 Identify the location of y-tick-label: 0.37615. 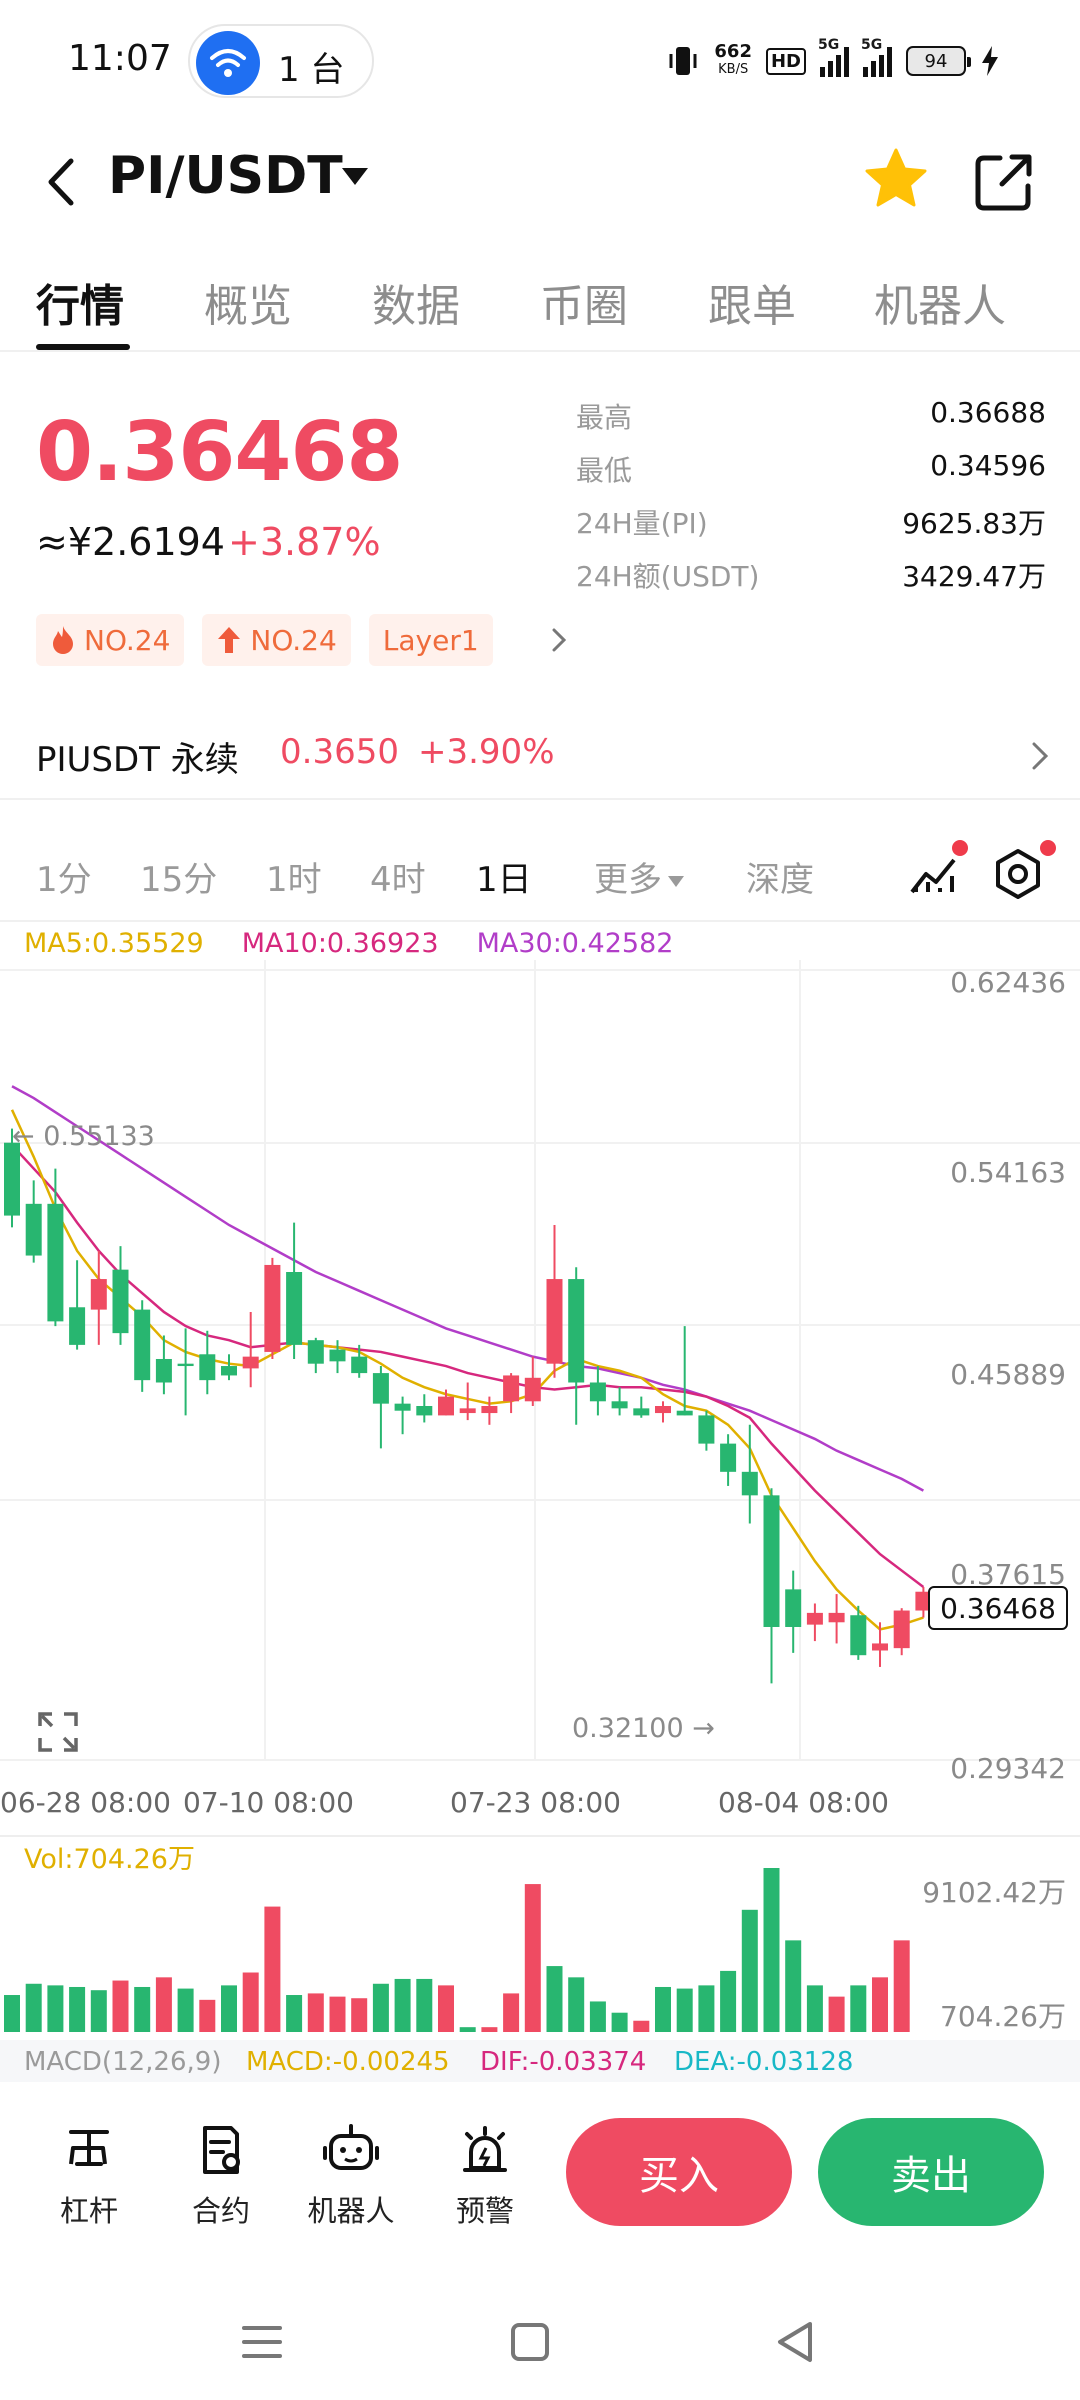
(1008, 1574).